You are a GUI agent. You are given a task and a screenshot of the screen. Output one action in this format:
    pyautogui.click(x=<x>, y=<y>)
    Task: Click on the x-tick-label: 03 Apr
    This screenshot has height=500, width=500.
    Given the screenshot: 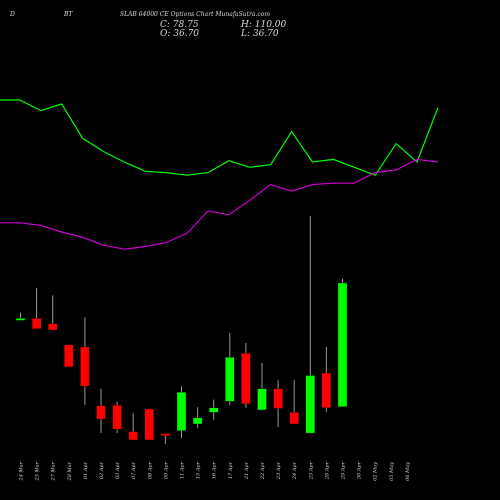 What is the action you would take?
    pyautogui.click(x=118, y=470)
    